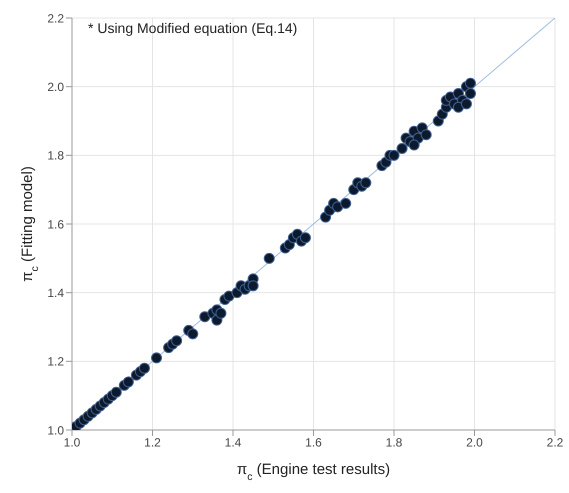  What do you see at coordinates (153, 443) in the screenshot?
I see `x-tick-label: 1.2` at bounding box center [153, 443].